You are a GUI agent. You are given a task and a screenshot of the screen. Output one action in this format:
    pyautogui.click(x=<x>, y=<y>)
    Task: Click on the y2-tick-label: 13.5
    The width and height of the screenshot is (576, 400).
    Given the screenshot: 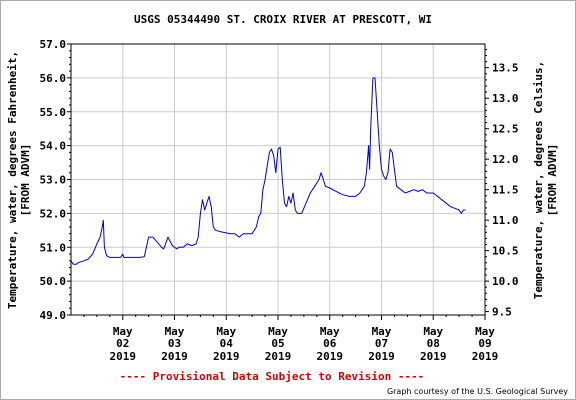 What is the action you would take?
    pyautogui.click(x=505, y=68)
    